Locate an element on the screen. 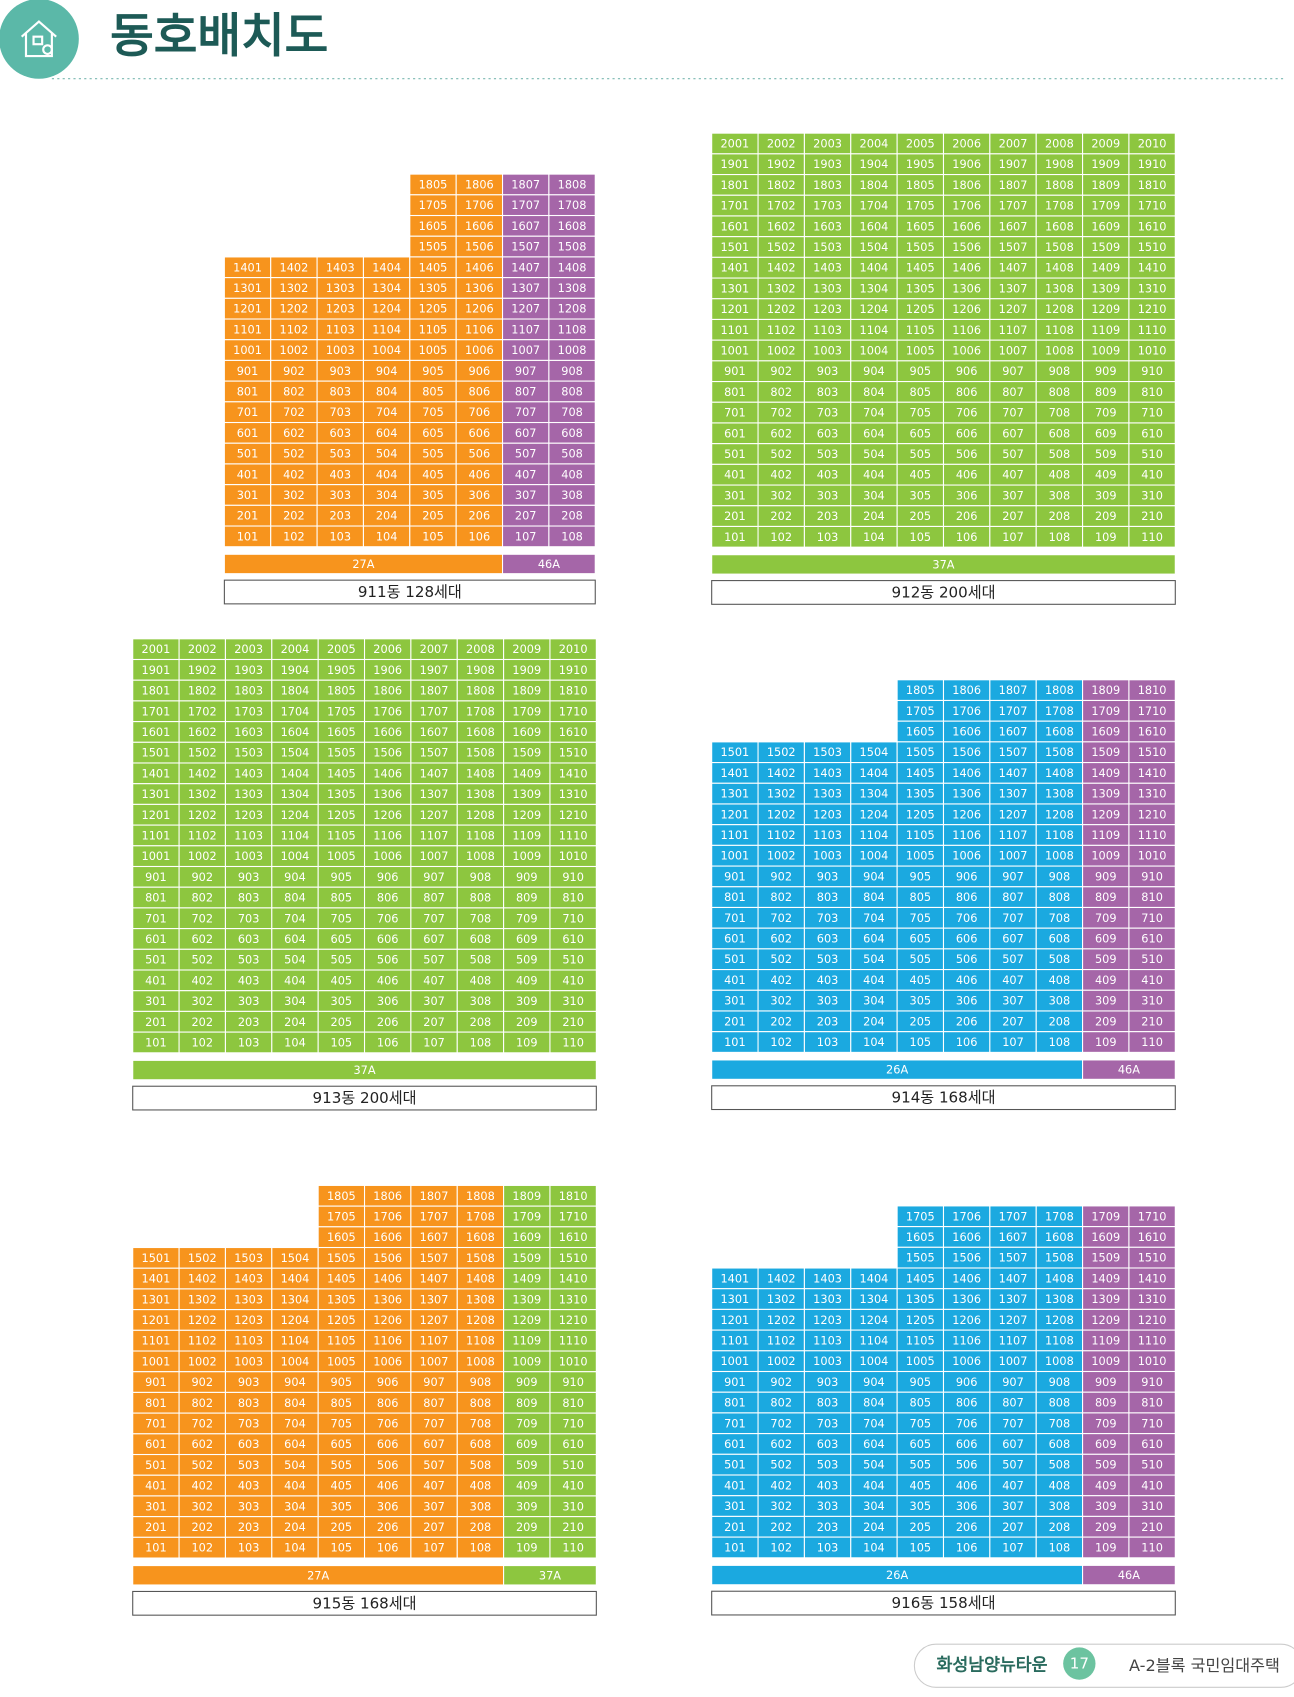 The width and height of the screenshot is (1294, 1697). unit-number: 305 is located at coordinates (921, 1001).